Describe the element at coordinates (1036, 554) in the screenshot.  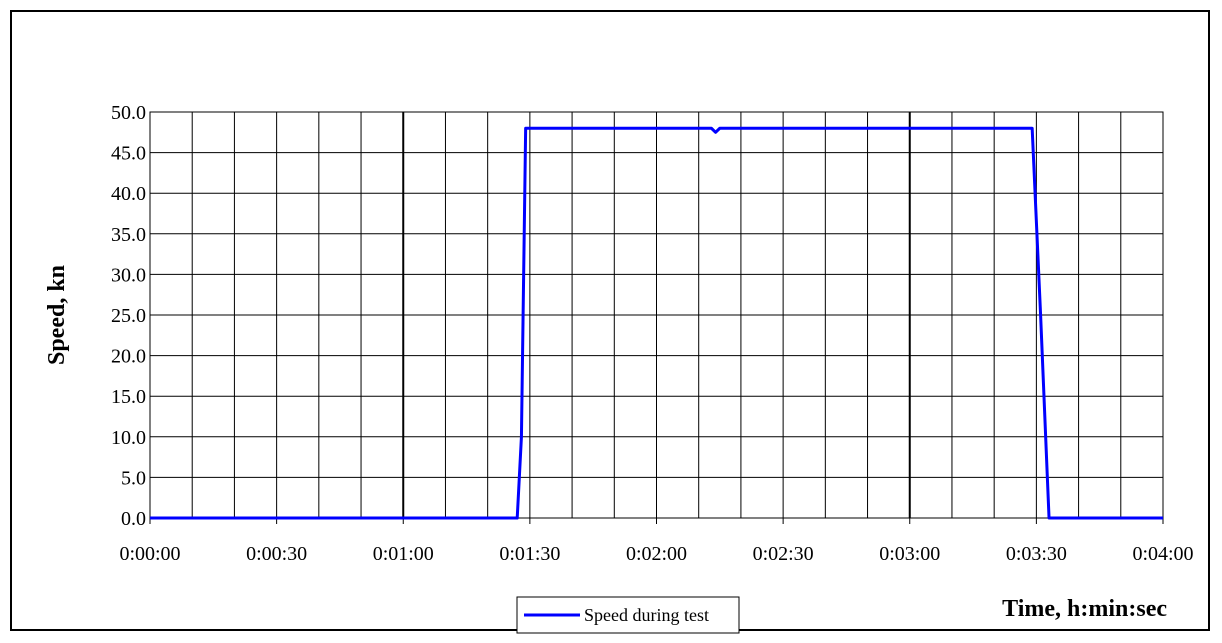
I see `x-tick-label: 0:03:30` at that location.